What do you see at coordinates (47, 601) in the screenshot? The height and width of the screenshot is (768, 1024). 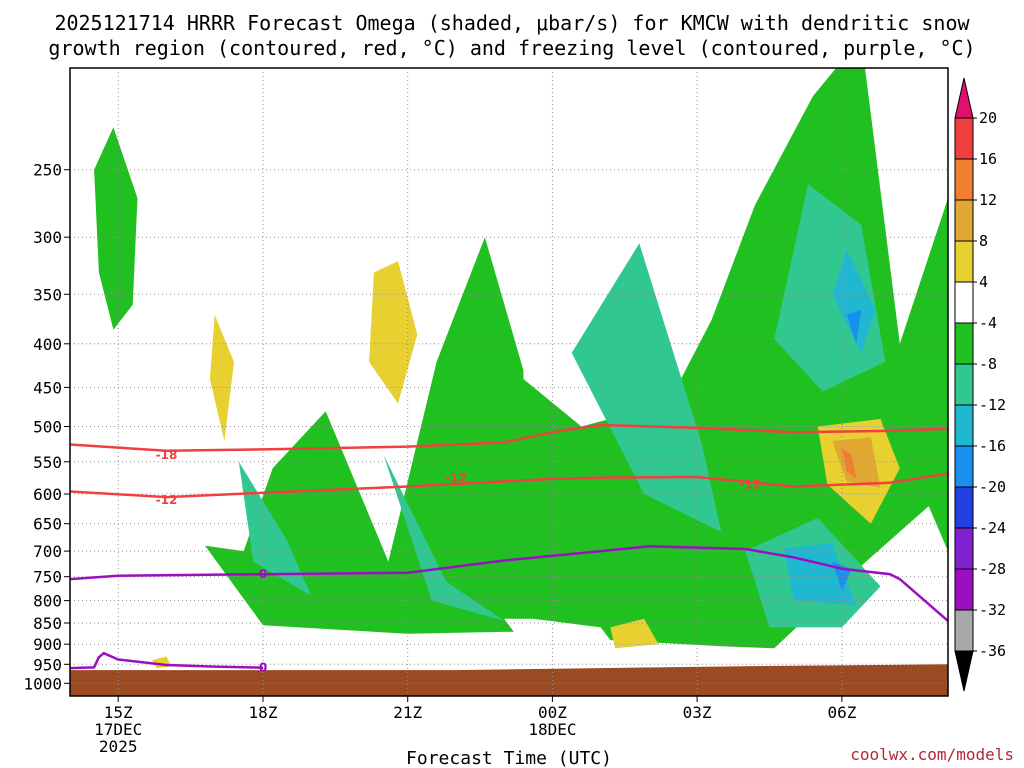 I see `y-tick-label-800: 800` at bounding box center [47, 601].